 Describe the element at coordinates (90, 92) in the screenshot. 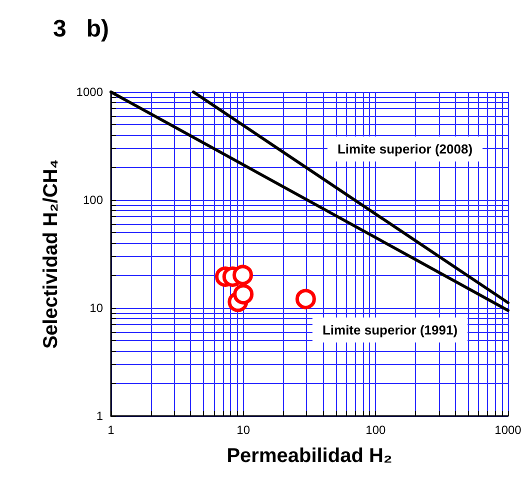

I see `y-tick-label: 1000` at that location.